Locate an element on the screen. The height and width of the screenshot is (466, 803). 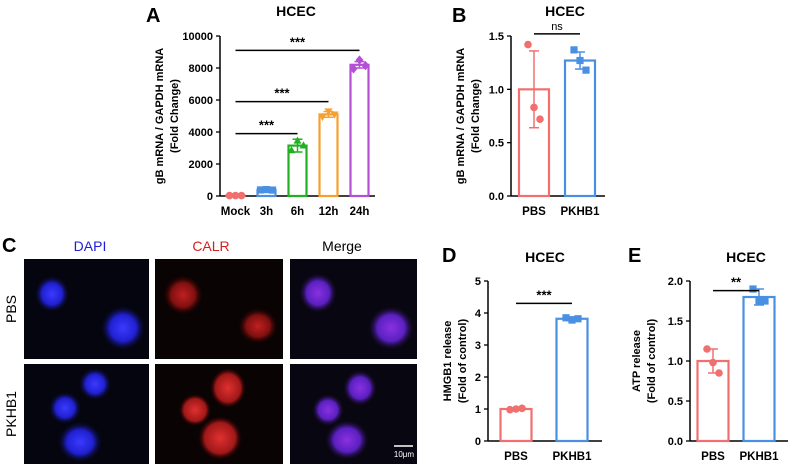
chart-a-ytick-label-2: 4000 is located at coordinates (201, 133).